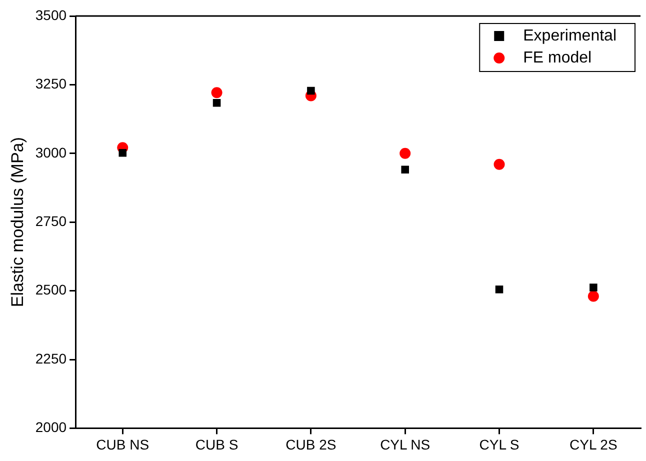  I want to click on y-tick-label: 2000, so click(51, 427).